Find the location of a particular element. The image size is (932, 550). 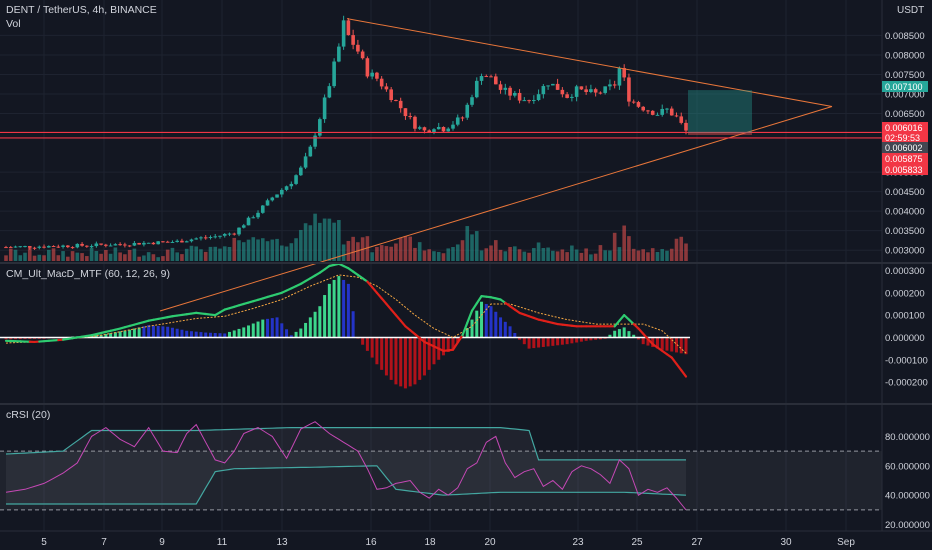

macd-tick-label: 0.000200 is located at coordinates (905, 293).